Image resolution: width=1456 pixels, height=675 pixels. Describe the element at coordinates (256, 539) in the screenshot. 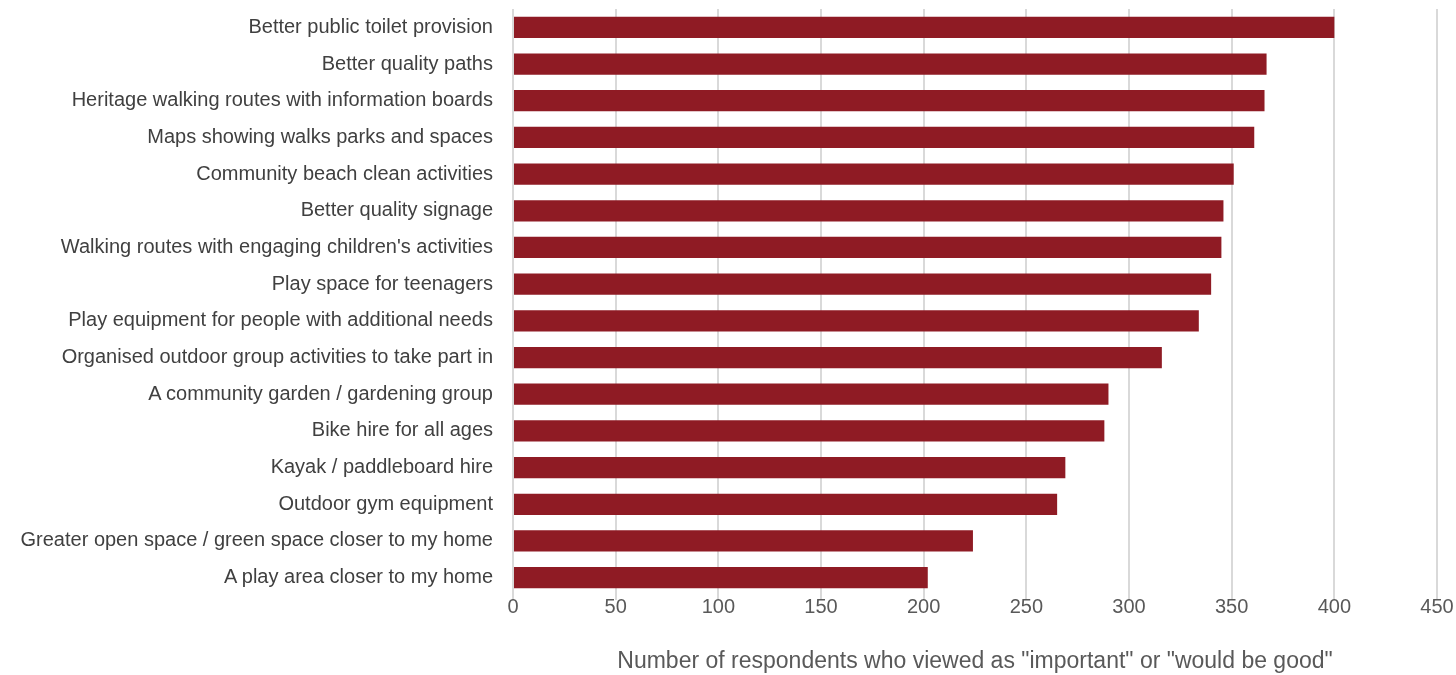

I see `y-tick-label: Greater open space / green space closer to my home` at that location.